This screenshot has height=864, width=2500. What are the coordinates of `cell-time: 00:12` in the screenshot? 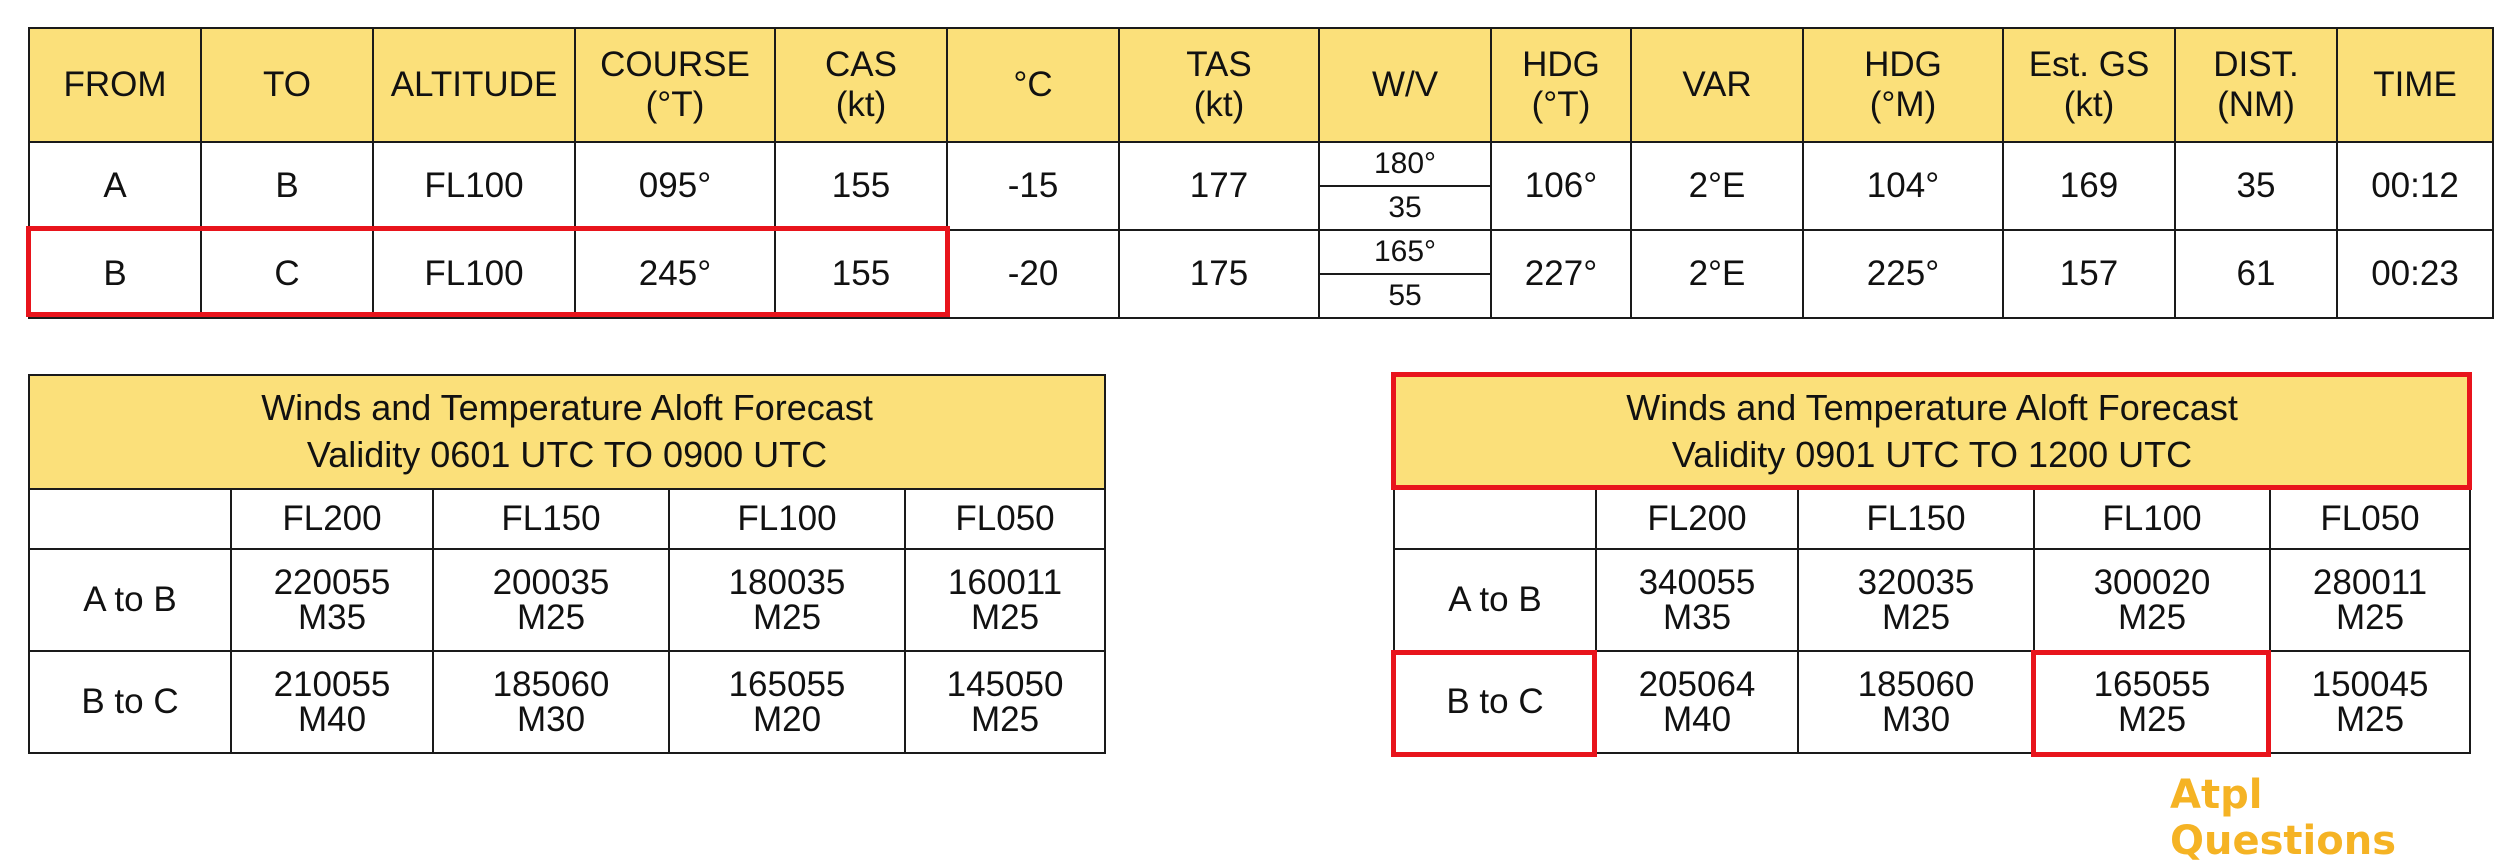 It's located at (2415, 186).